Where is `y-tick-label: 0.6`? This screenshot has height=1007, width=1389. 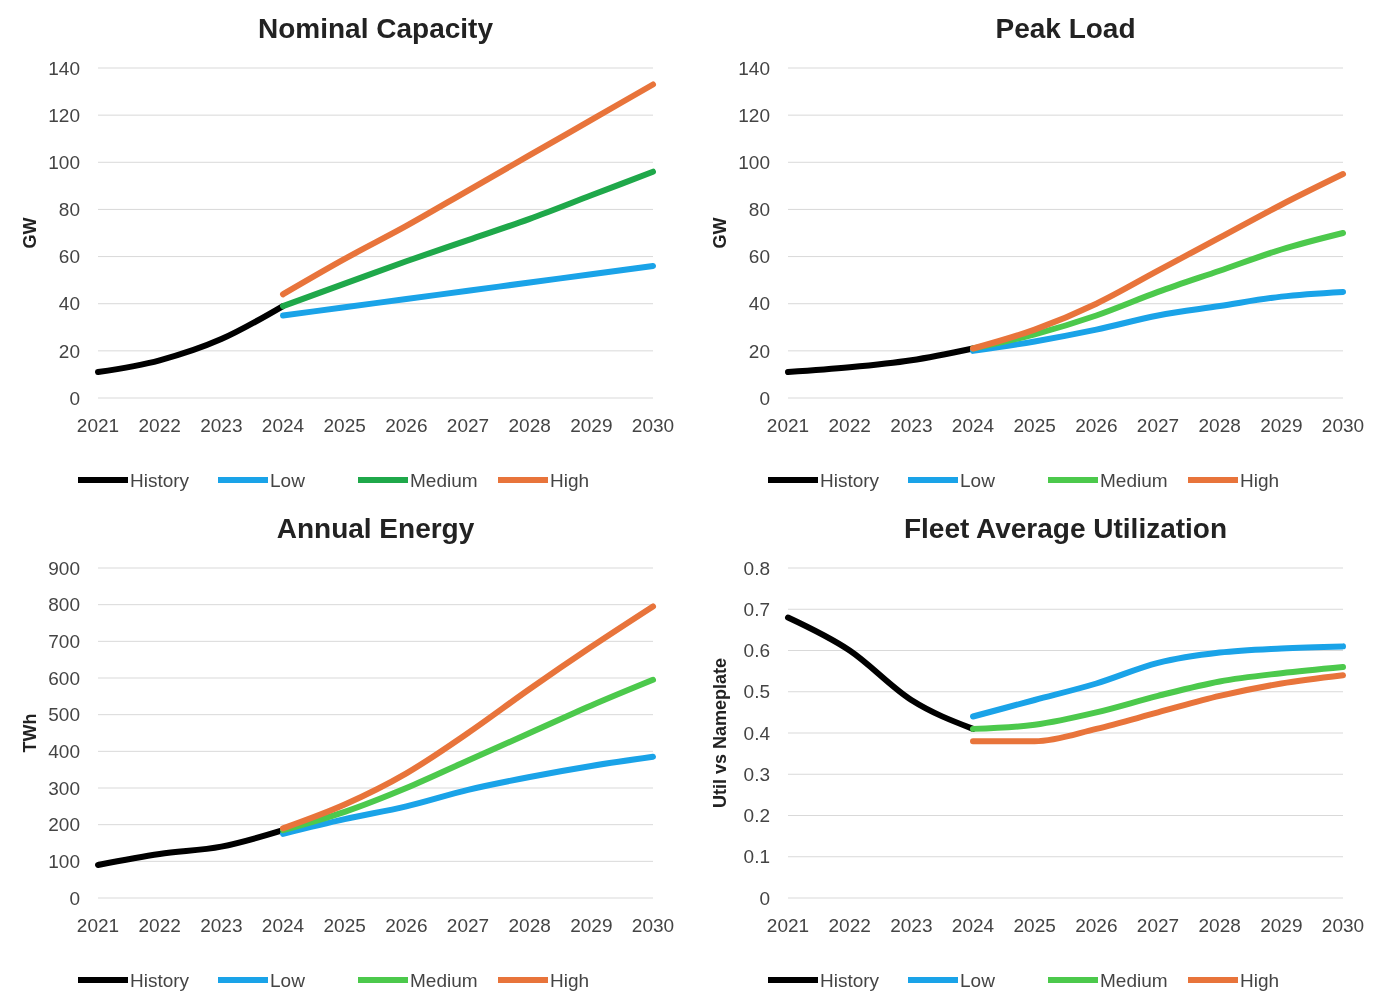
y-tick-label: 0.6 is located at coordinates (756, 651).